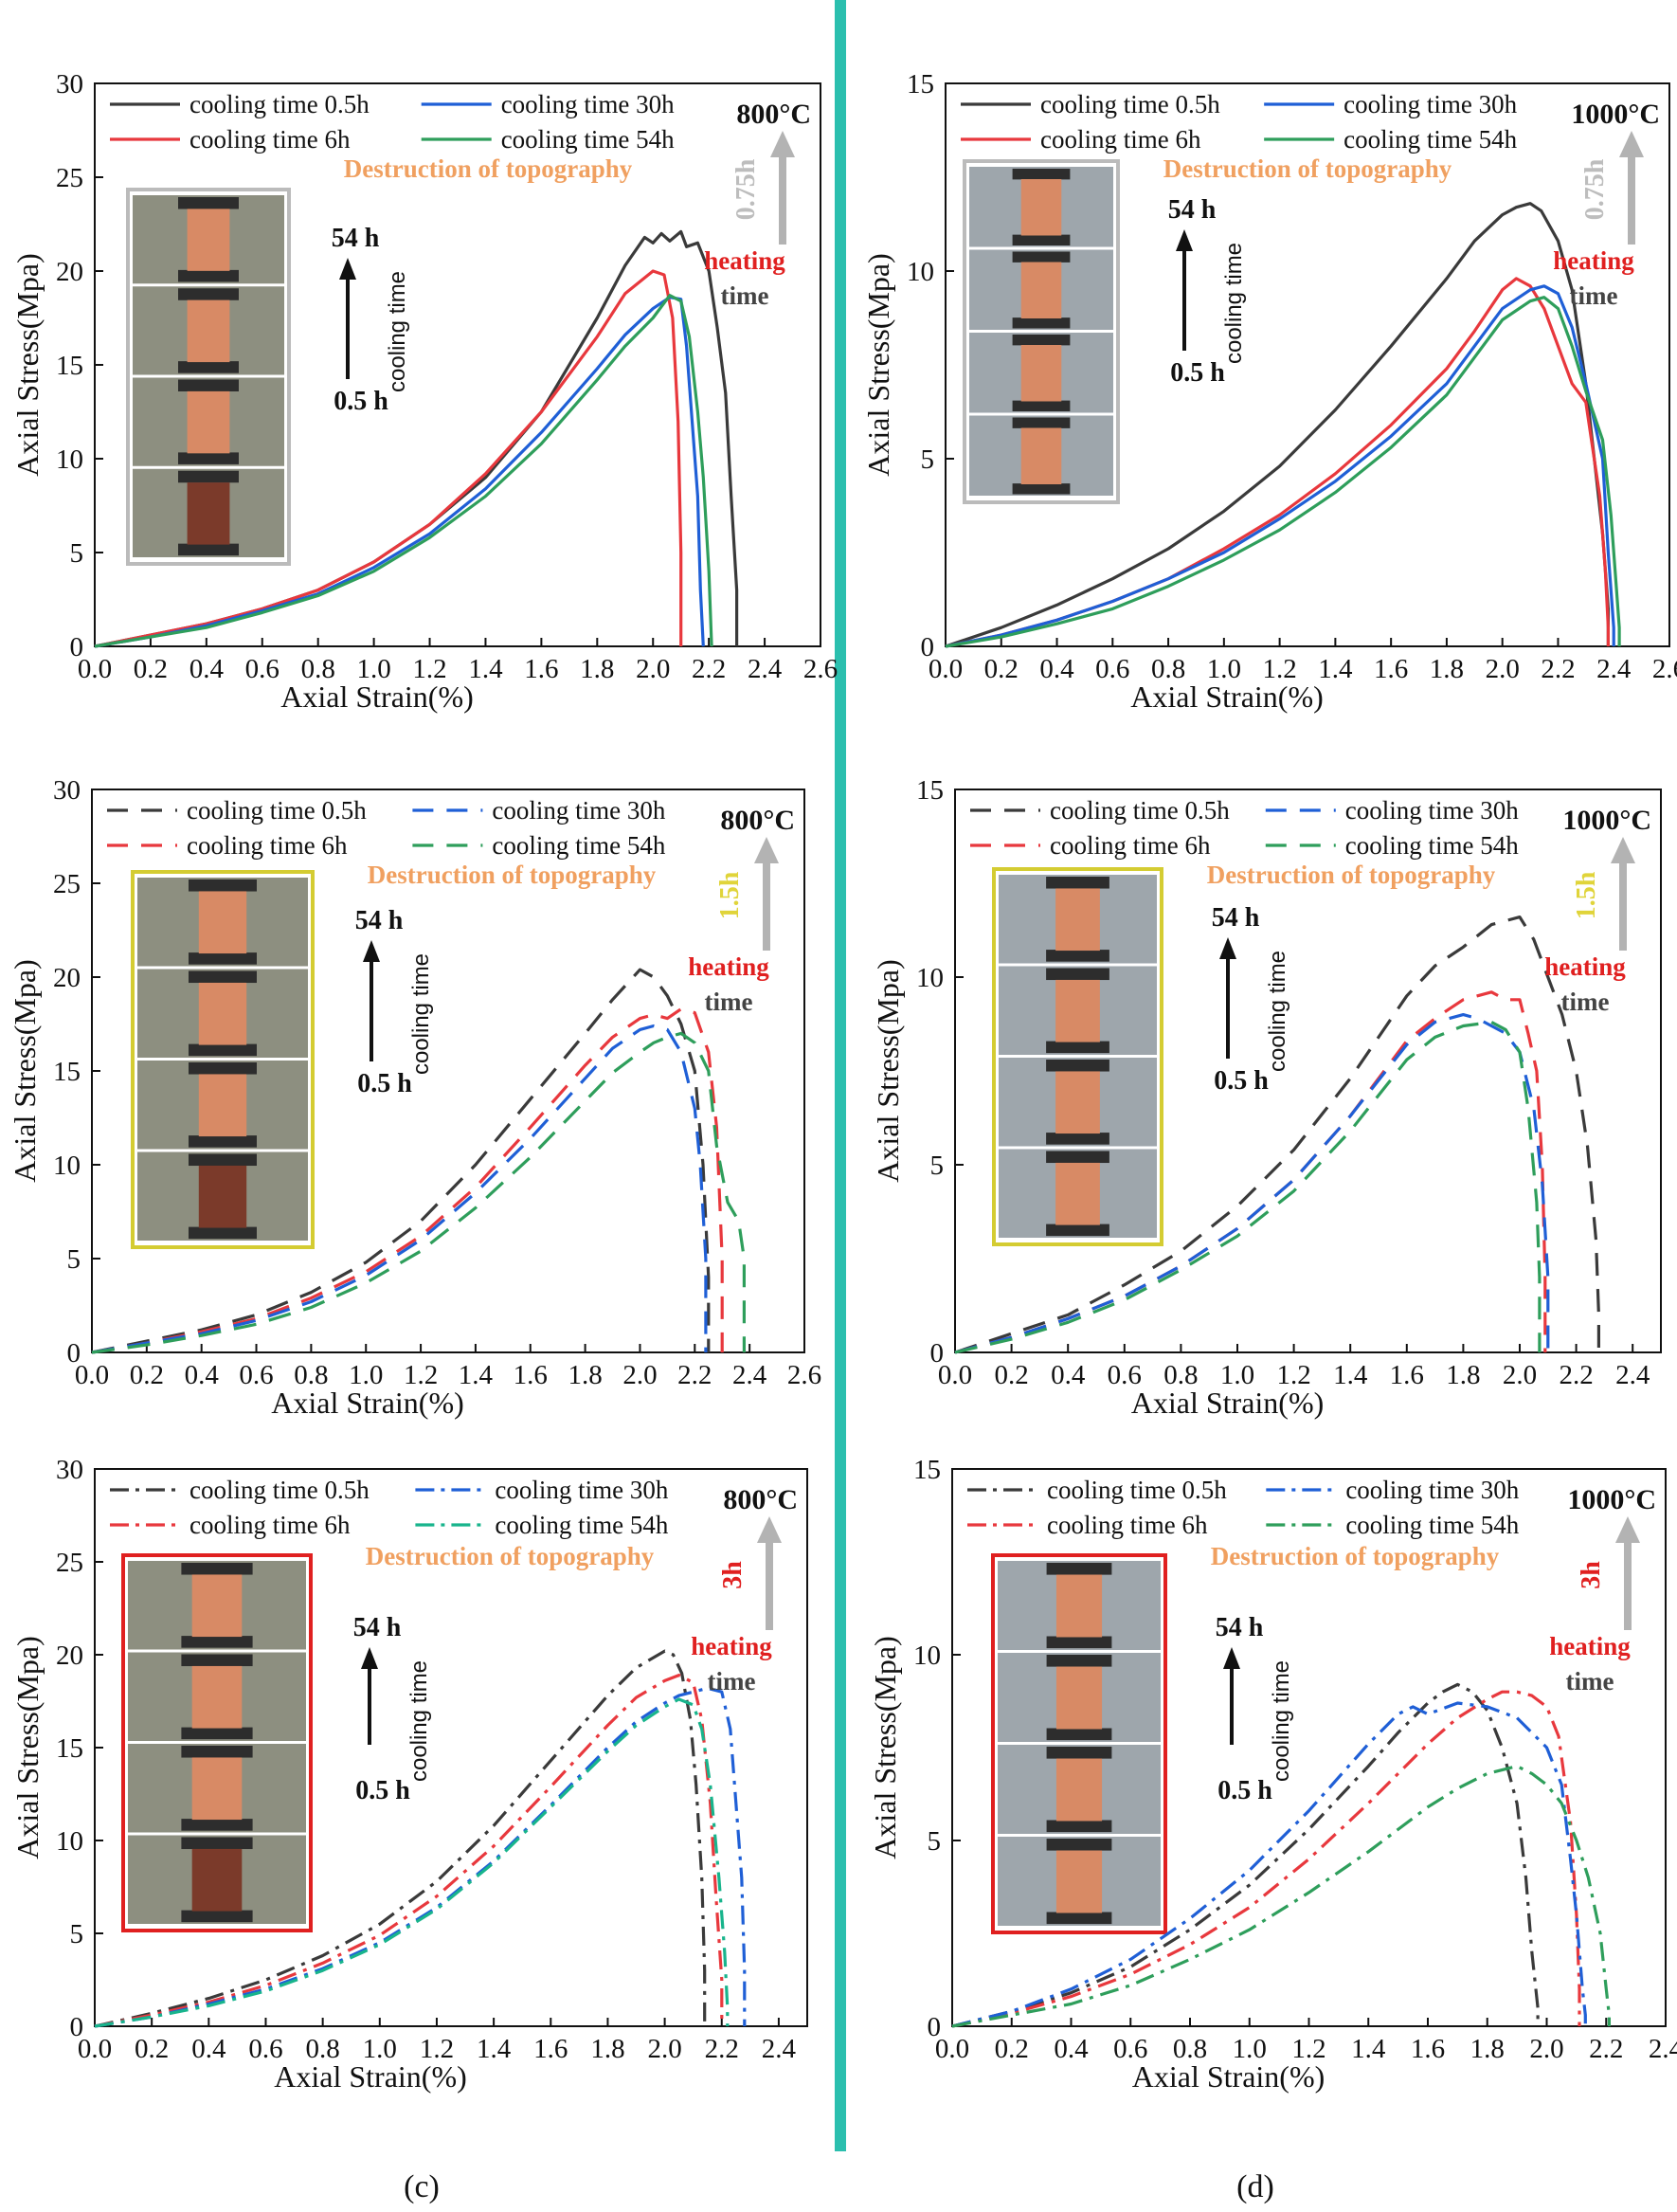  What do you see at coordinates (1237, 1375) in the screenshot?
I see `x-tick-label: 1.0` at bounding box center [1237, 1375].